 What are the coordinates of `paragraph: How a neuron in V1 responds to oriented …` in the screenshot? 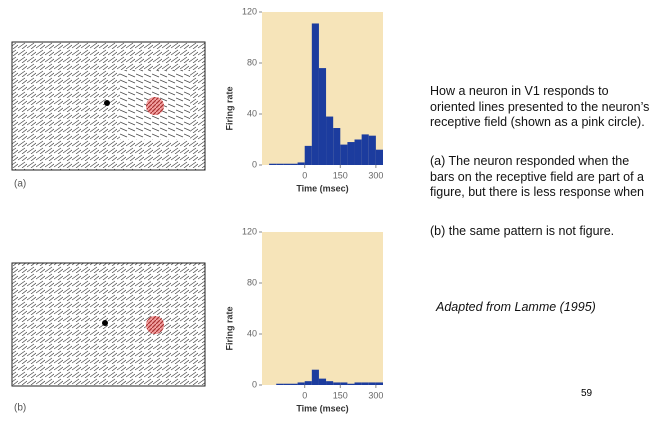 It's located at (540, 106).